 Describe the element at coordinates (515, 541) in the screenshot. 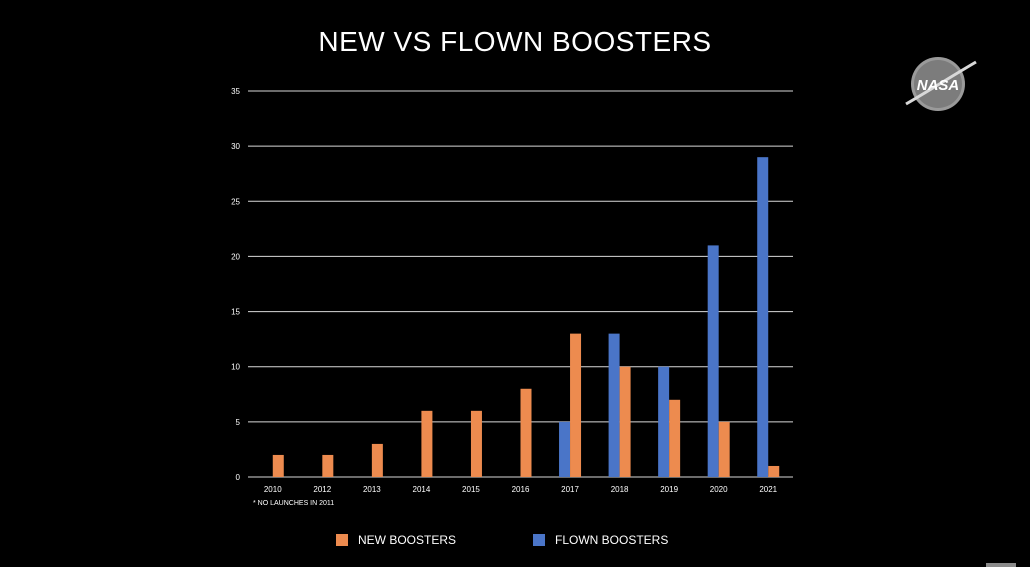

I see `chart-legend: NEW BOOSTERS FLOWN BOOSTERS` at that location.